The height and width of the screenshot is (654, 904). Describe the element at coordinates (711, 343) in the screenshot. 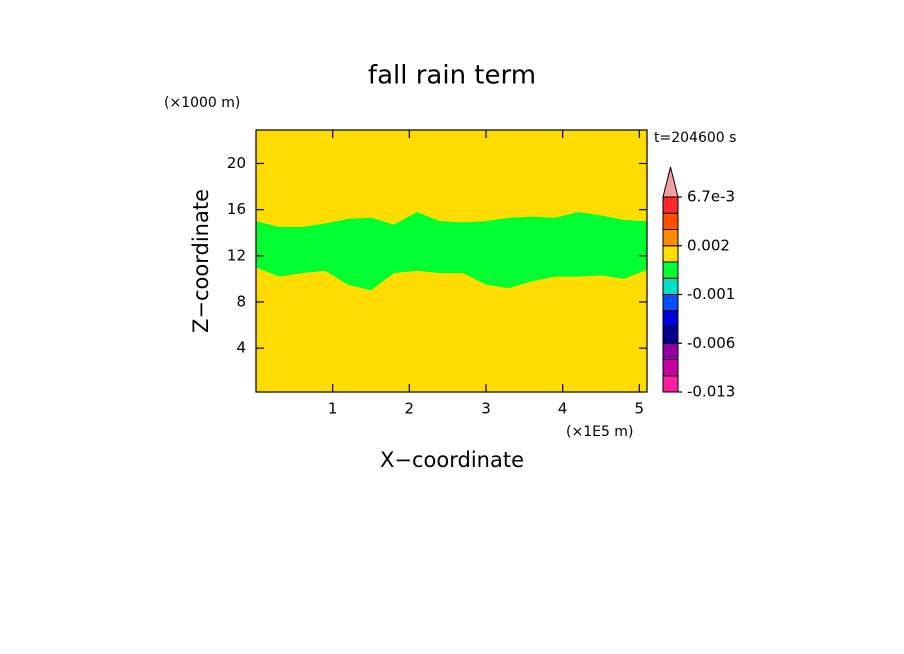

I see `colorbar-label: -0.006` at that location.